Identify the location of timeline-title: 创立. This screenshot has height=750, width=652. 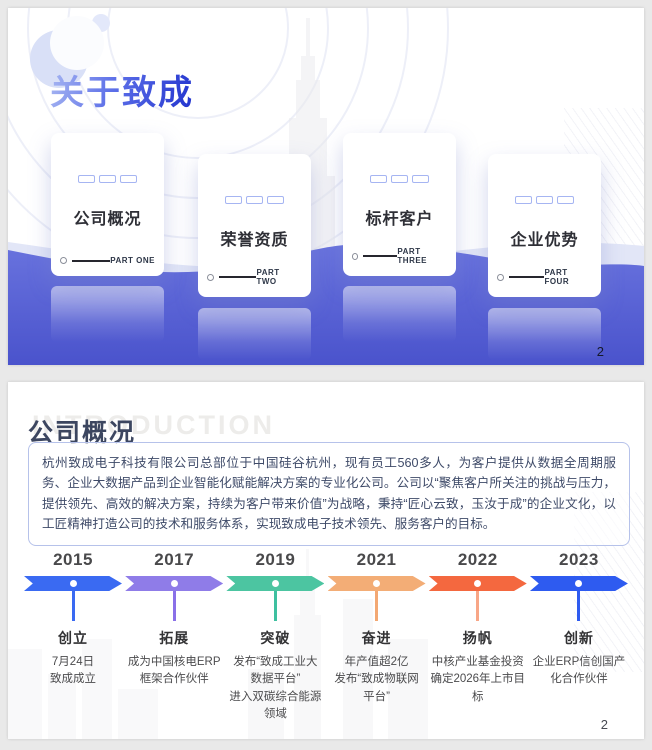
(73, 638).